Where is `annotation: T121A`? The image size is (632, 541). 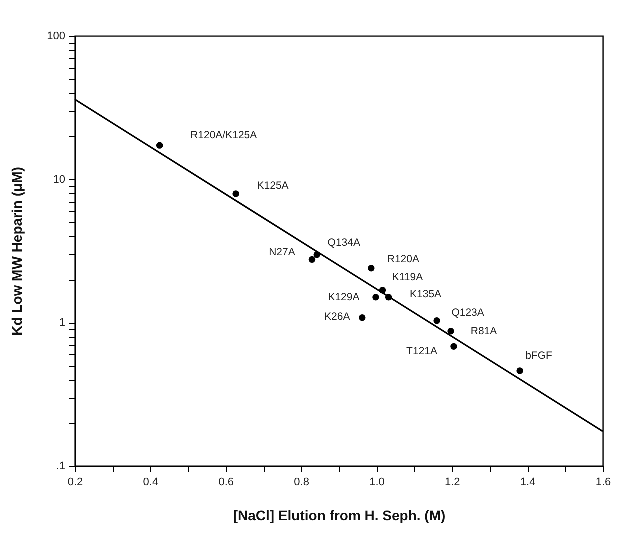 annotation: T121A is located at coordinates (422, 352).